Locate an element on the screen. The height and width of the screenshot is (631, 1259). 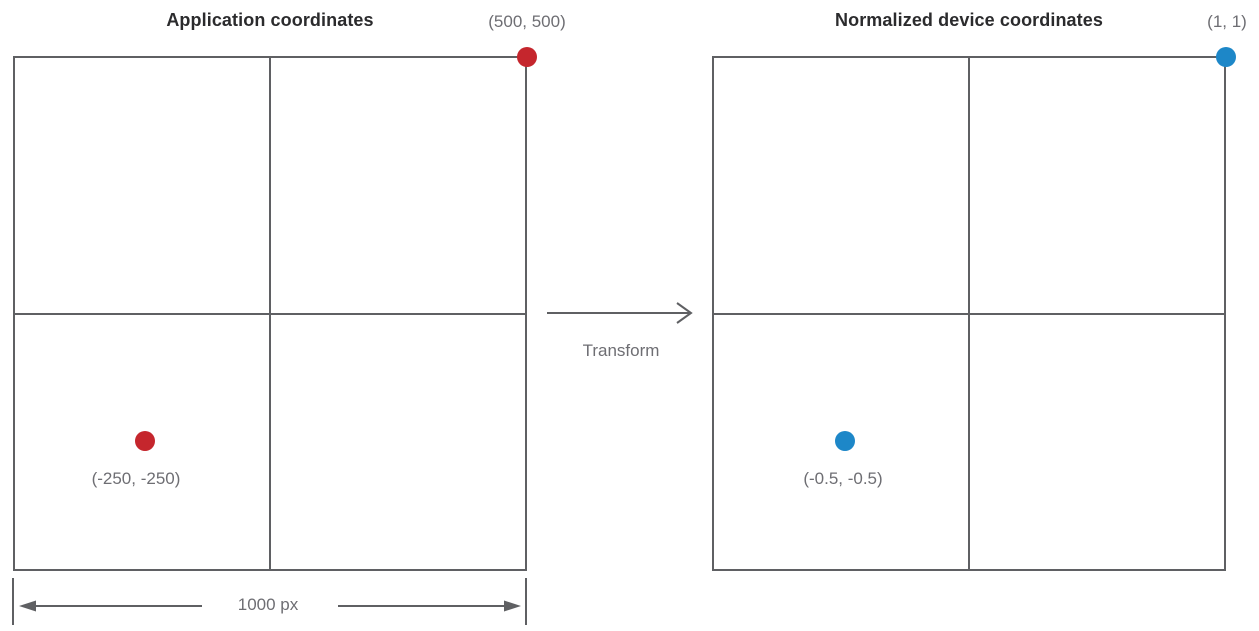
left-grid-horizontal-axis is located at coordinates (270, 314).